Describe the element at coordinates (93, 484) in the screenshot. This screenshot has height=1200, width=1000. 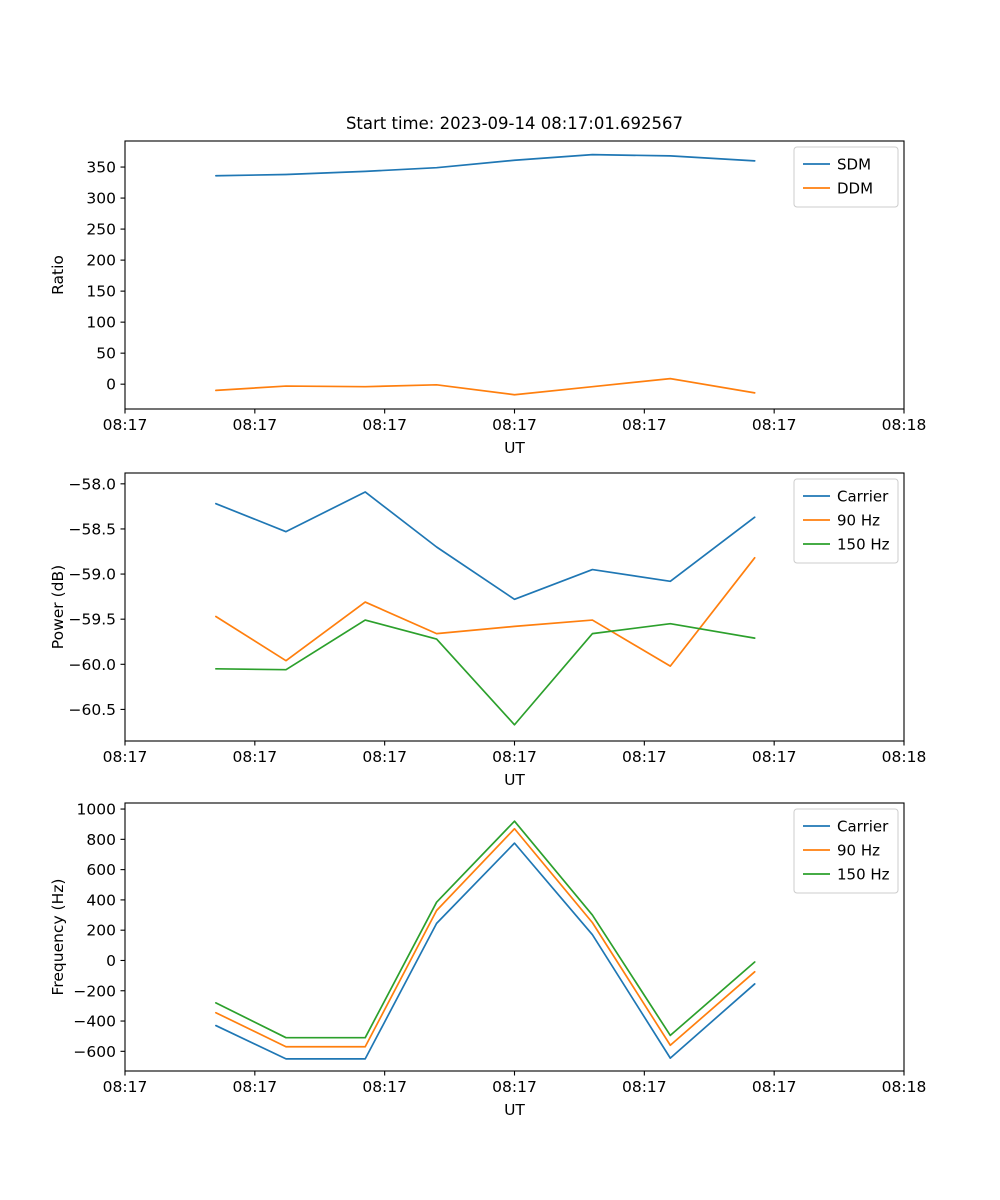
I see `y-tick-label: −58.0` at that location.